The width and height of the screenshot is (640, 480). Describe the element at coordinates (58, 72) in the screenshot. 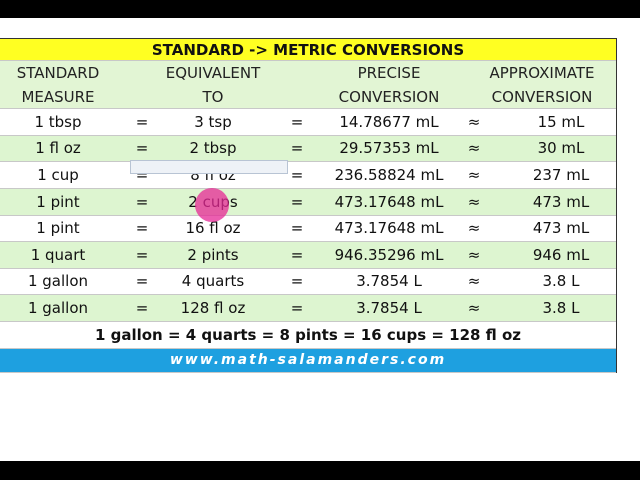

I see `header-line: STANDARD` at that location.